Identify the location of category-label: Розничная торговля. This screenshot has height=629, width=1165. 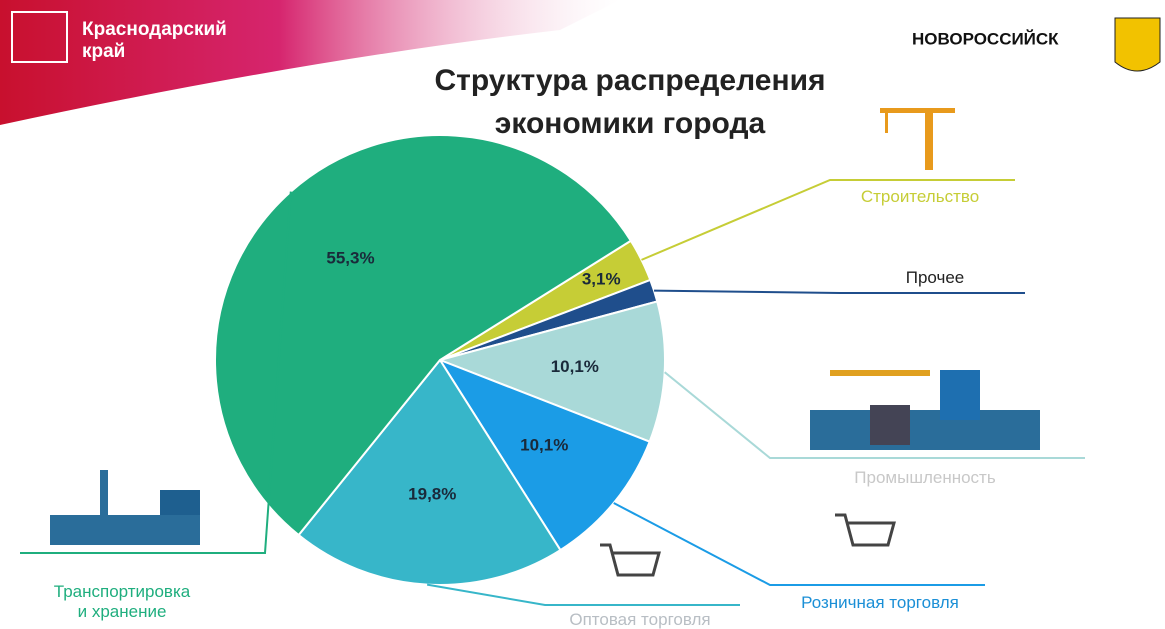
(880, 602).